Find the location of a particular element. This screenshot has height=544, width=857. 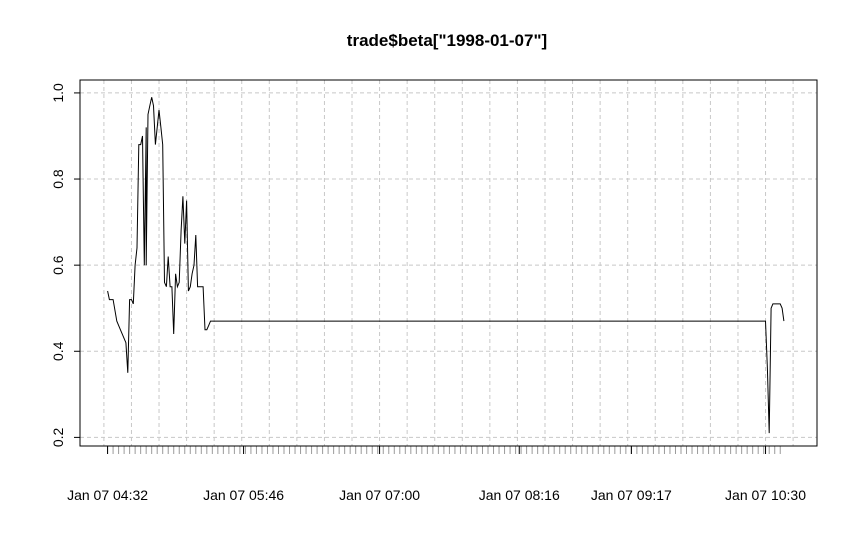

x-tick-label: Jan 07 10:30 is located at coordinates (765, 495).